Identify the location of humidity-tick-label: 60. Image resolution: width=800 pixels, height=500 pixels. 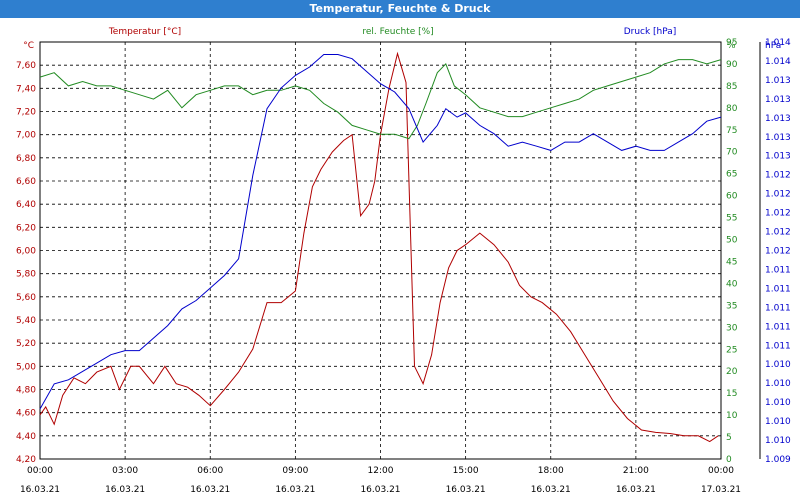
(732, 197).